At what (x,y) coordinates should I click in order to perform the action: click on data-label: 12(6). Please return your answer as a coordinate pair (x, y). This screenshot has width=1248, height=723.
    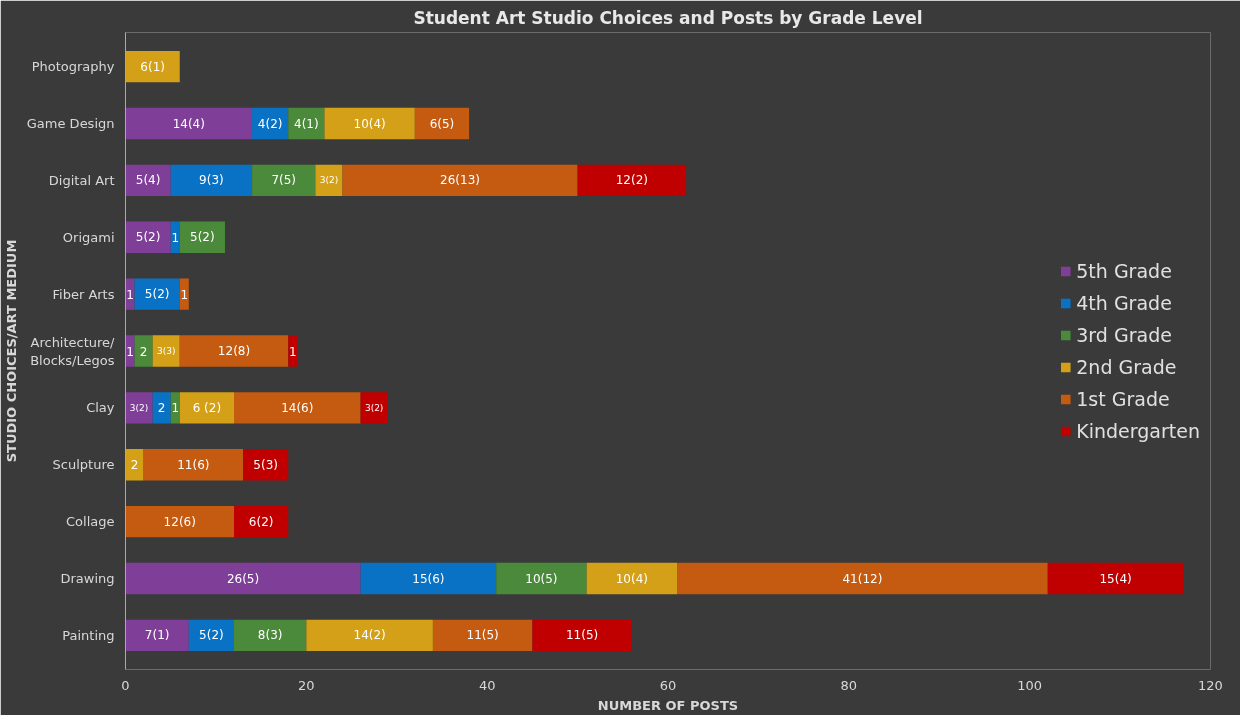
    Looking at the image, I should click on (179, 521).